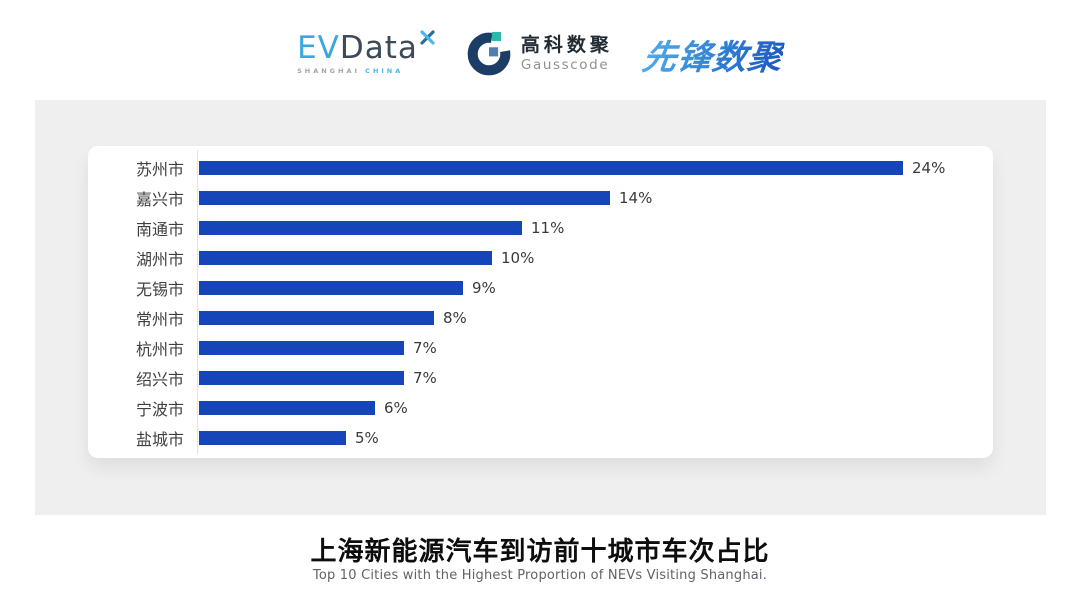  What do you see at coordinates (159, 379) in the screenshot?
I see `bar-category-label: 绍兴市` at bounding box center [159, 379].